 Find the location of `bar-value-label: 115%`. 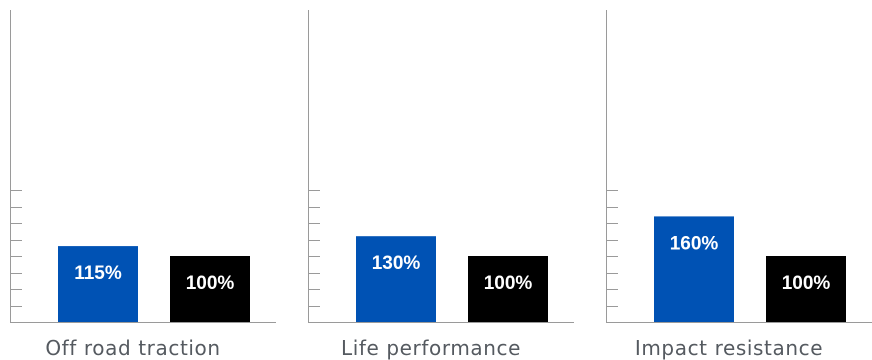

bar-value-label: 115% is located at coordinates (98, 273).